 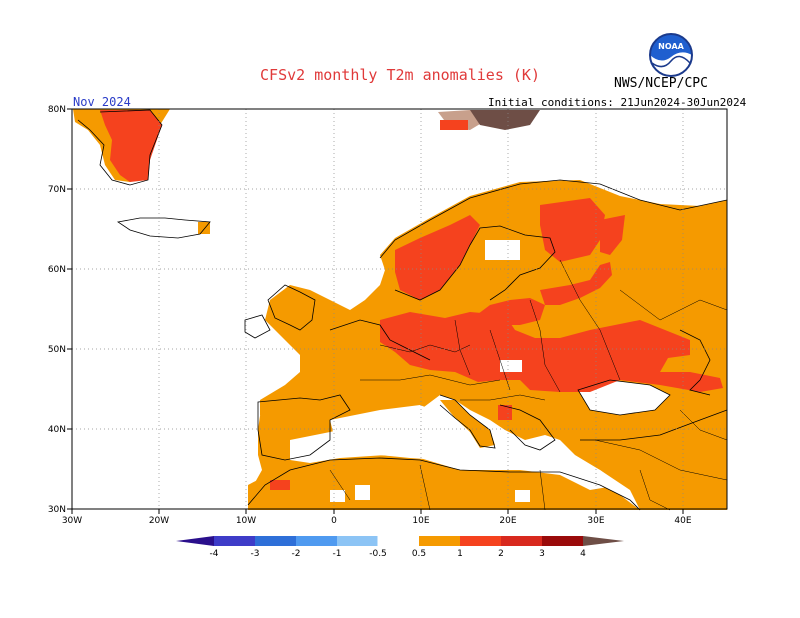 What do you see at coordinates (337, 554) in the screenshot?
I see `colorbar-label: -1` at bounding box center [337, 554].